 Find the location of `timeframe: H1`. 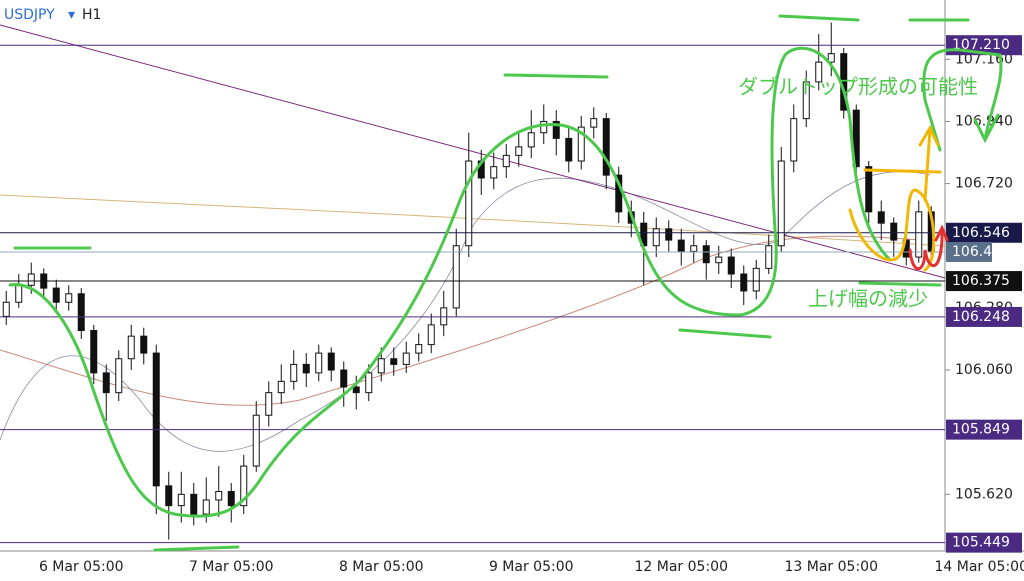

timeframe: H1 is located at coordinates (91, 15).